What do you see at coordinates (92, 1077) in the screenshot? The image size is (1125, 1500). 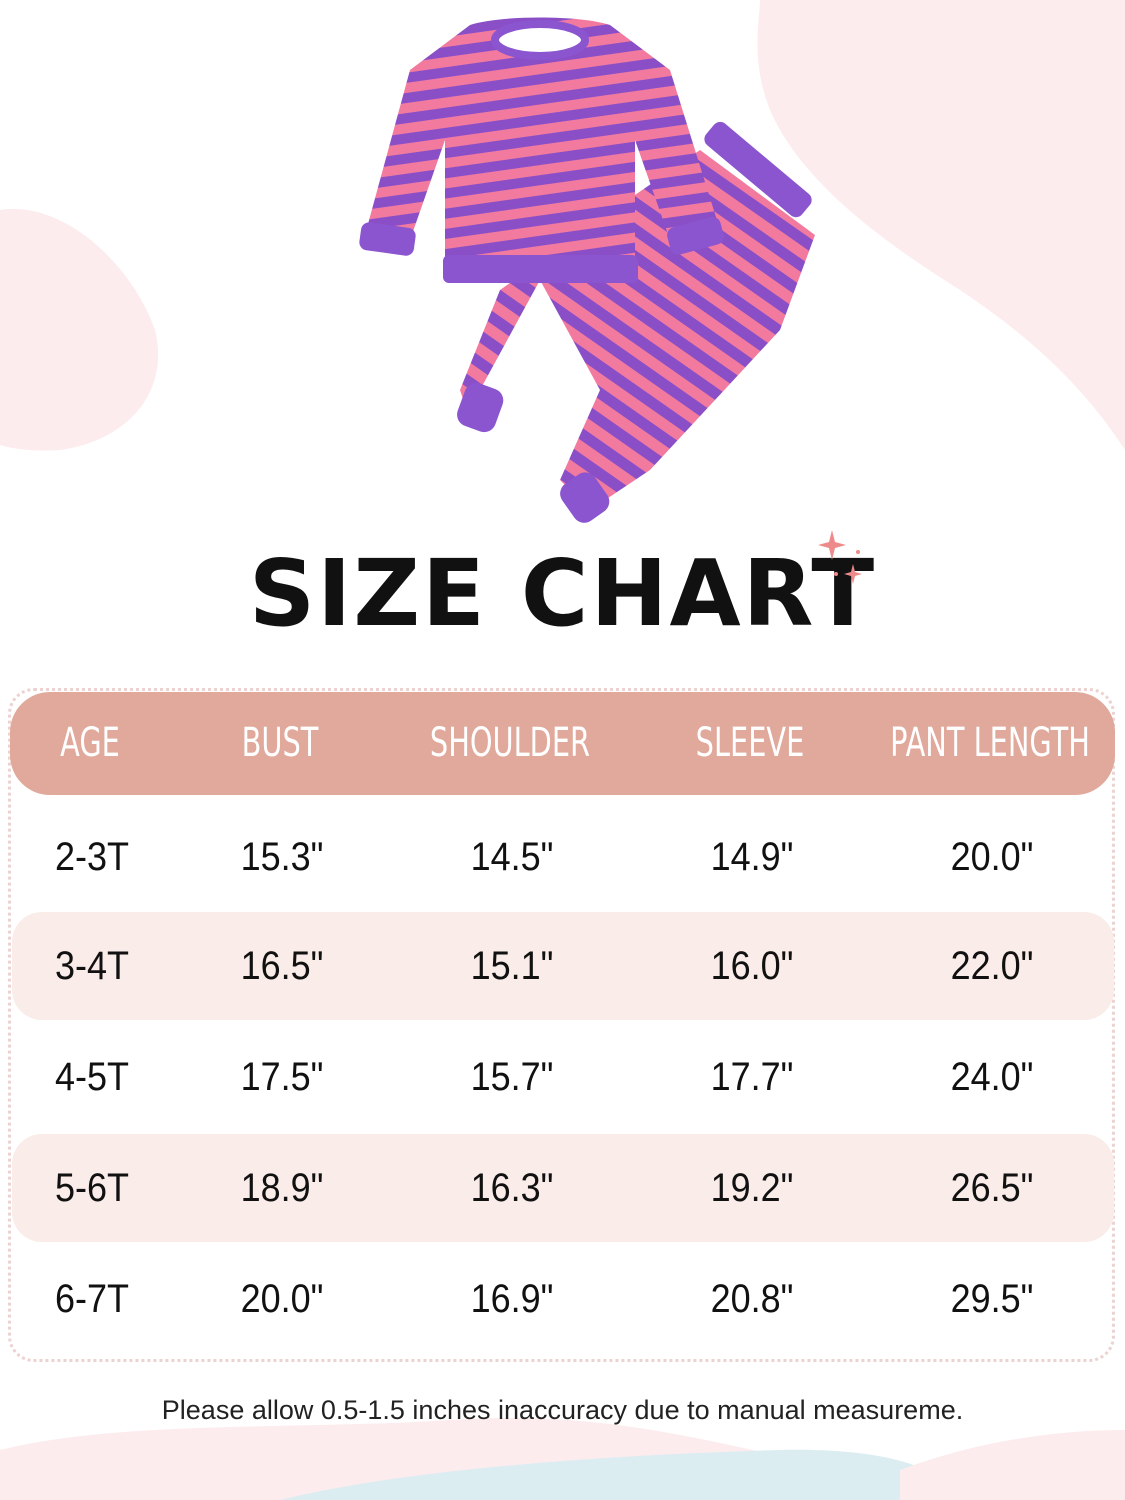 I see `cell-age: 4-5T` at bounding box center [92, 1077].